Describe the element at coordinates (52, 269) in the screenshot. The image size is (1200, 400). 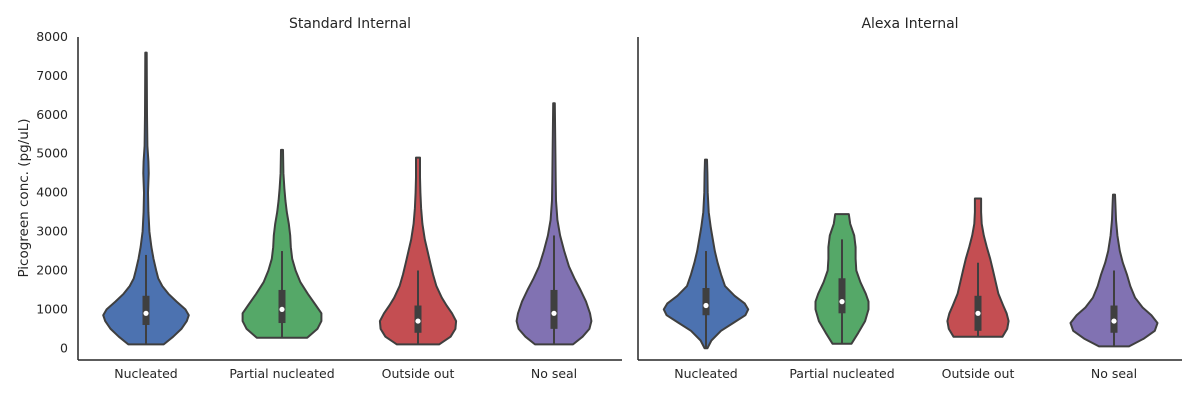
I see `y-tick-label: 2000` at that location.